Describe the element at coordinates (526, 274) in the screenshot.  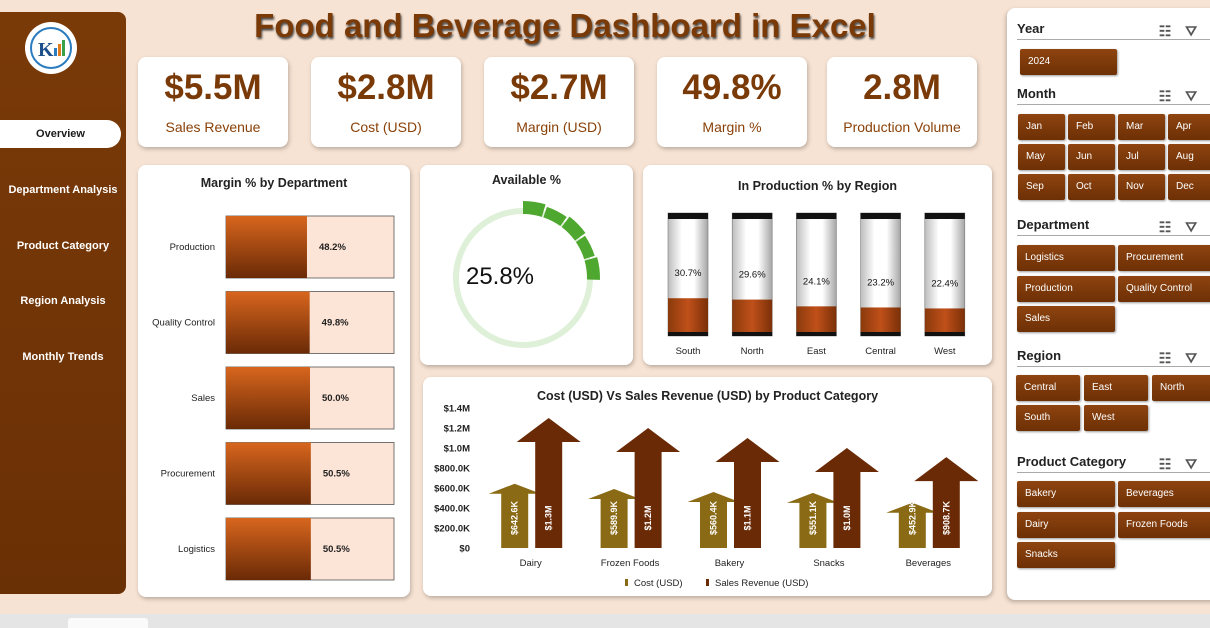
I see `available-donut-svg` at that location.